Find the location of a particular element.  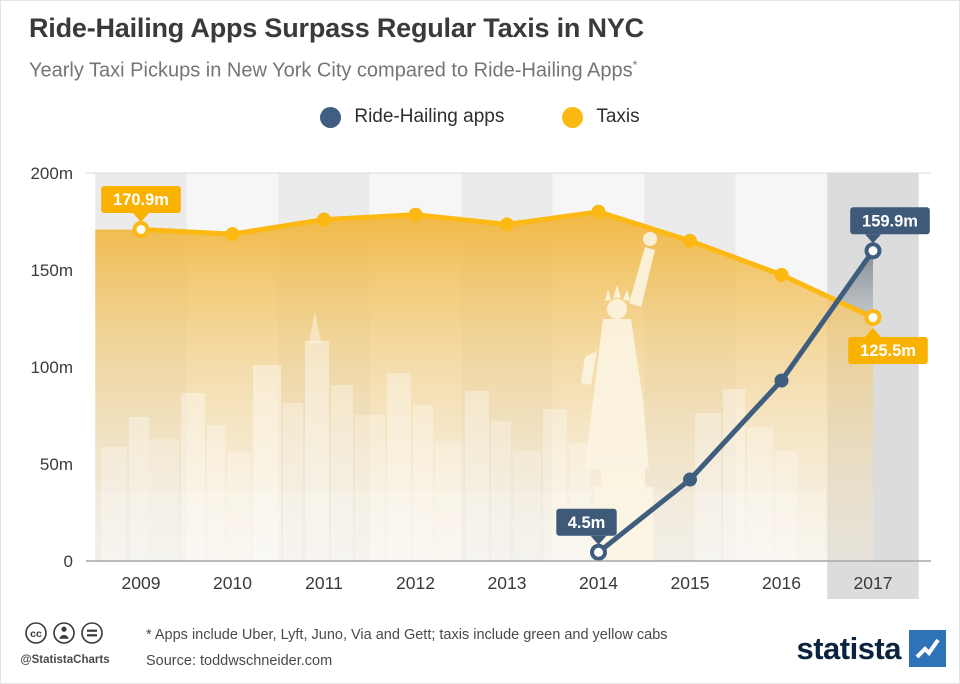

statista-logo-glyph is located at coordinates (927, 648).